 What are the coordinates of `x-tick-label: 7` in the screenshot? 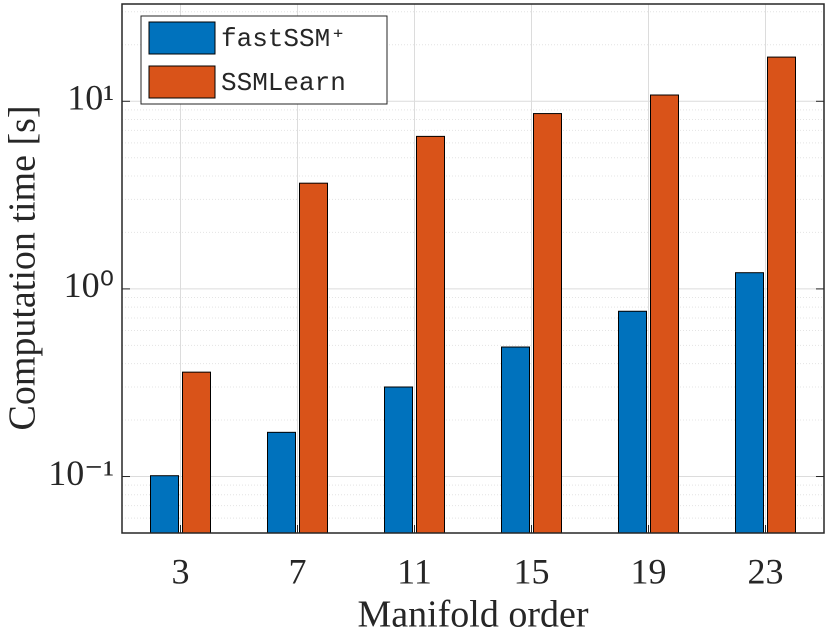 It's located at (298, 571).